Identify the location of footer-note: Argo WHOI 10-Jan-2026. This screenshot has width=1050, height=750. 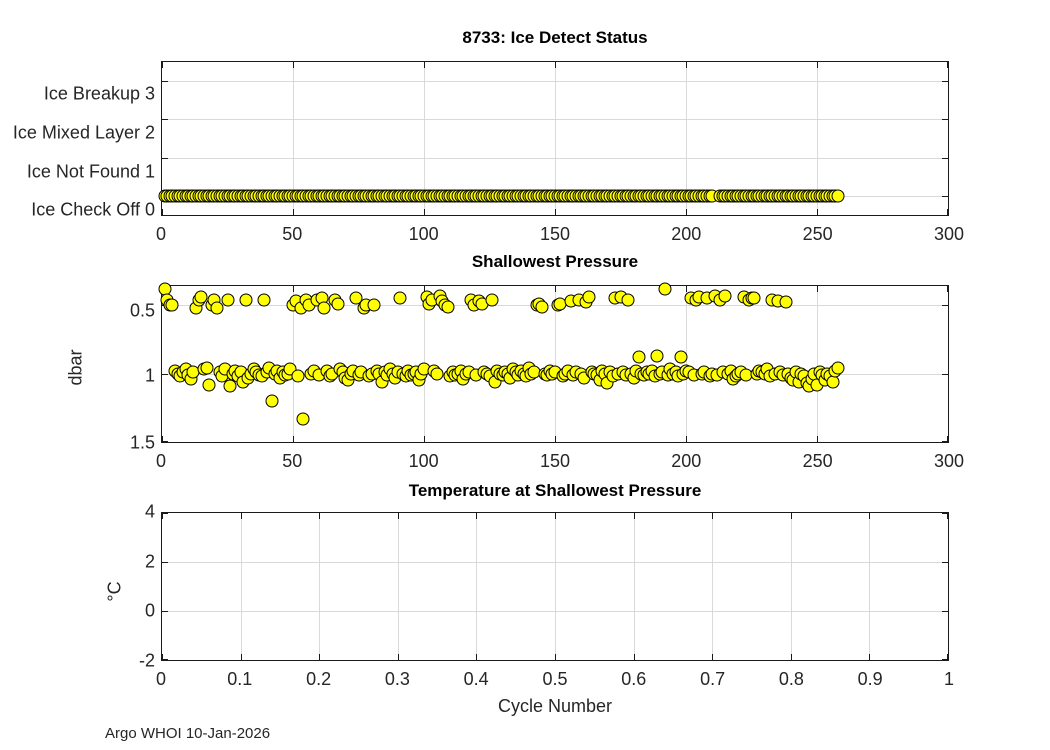
(188, 733).